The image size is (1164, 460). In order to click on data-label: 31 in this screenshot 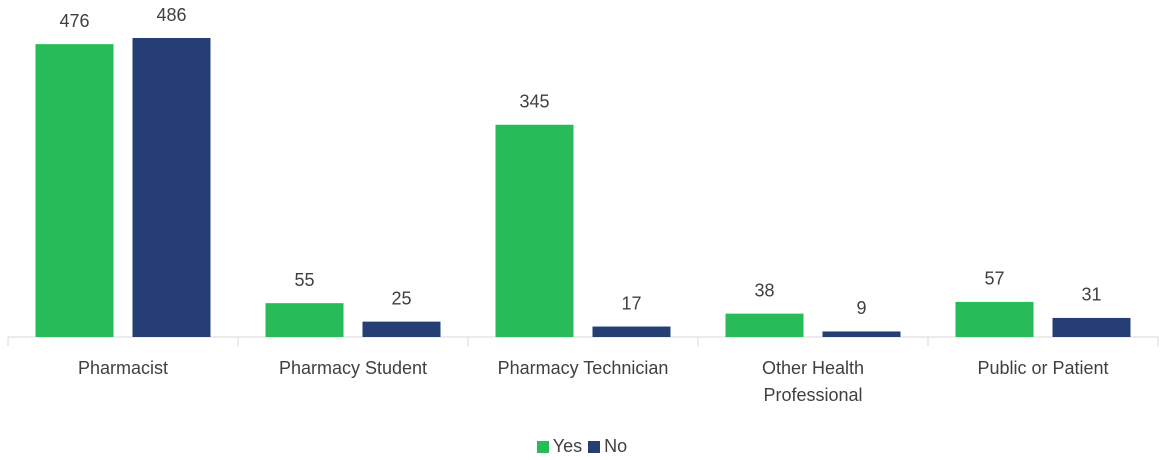, I will do `click(1091, 295)`.